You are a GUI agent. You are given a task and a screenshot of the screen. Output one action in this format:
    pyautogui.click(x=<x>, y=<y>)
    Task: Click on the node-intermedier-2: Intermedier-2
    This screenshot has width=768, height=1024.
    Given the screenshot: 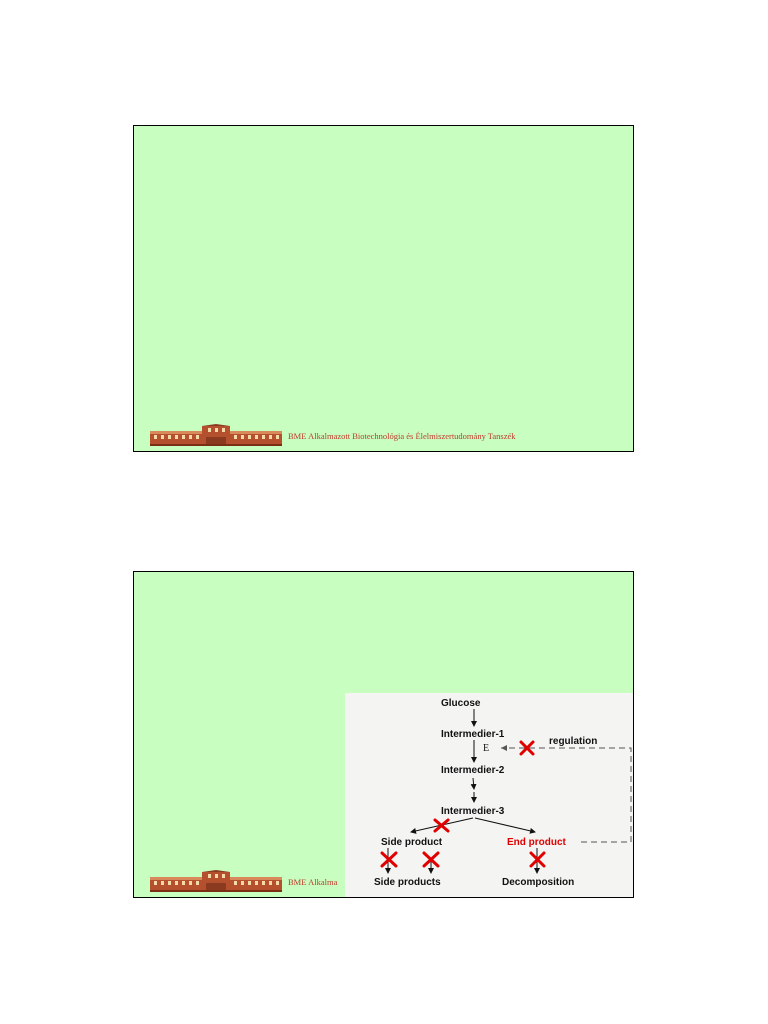 What is the action you would take?
    pyautogui.click(x=473, y=770)
    